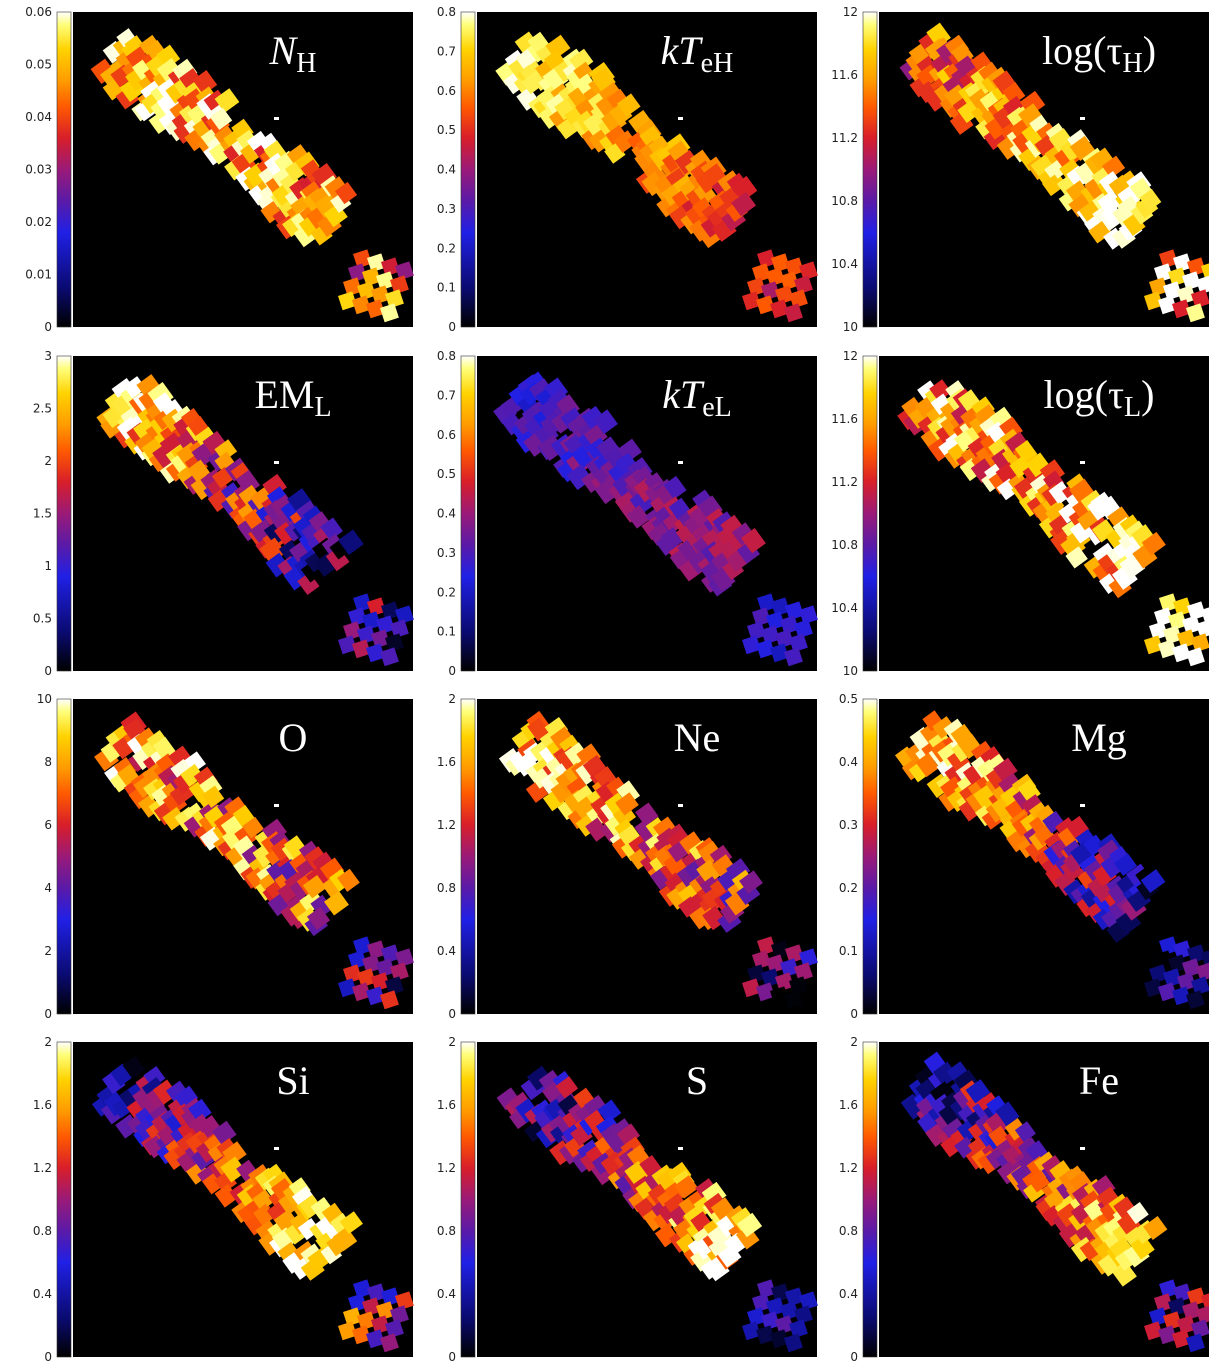  I want to click on panel-title: Fe, so click(1099, 1080).